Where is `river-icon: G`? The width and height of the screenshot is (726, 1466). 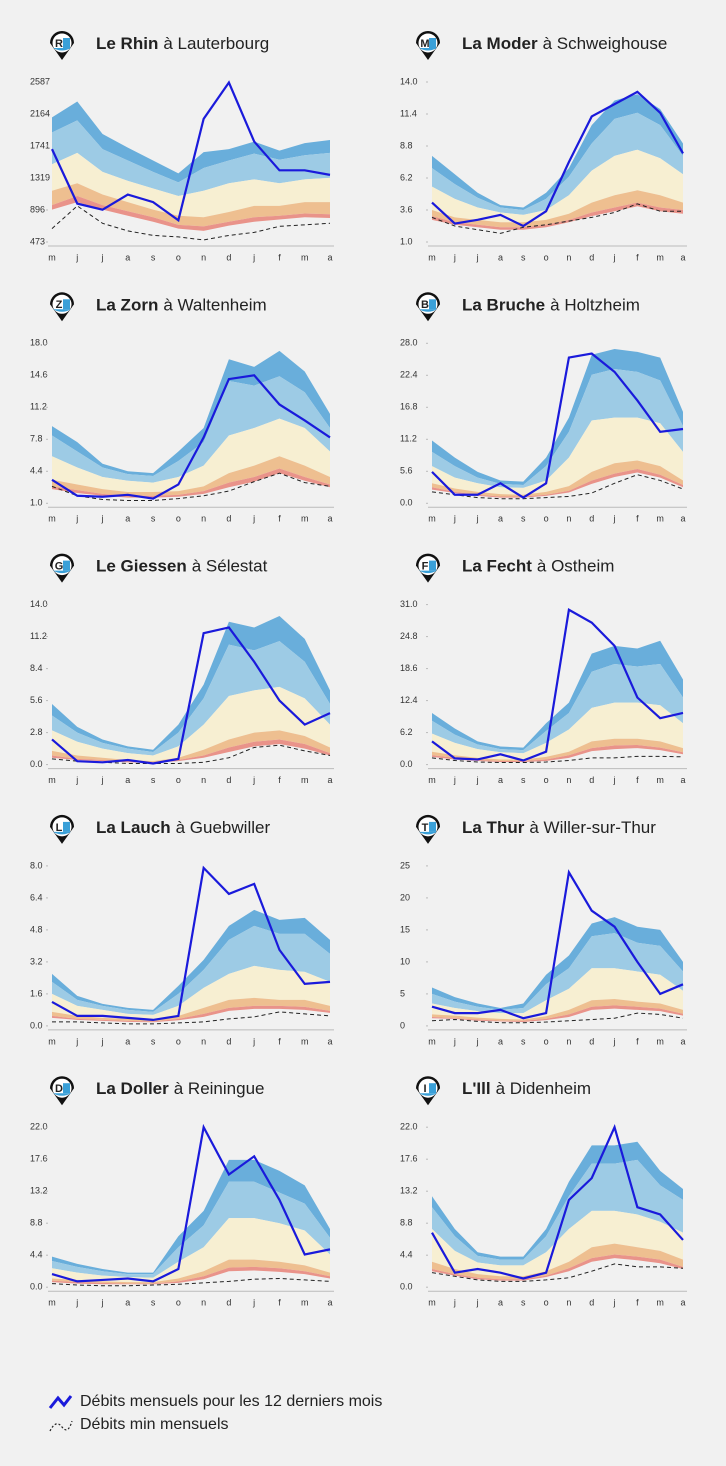
river-icon: G is located at coordinates (62, 568).